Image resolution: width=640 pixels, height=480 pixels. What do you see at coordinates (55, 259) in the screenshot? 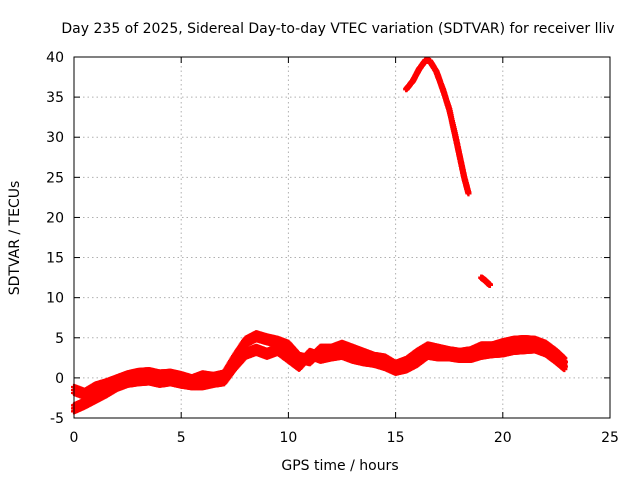
I see `y-tick-label: 15` at bounding box center [55, 259].